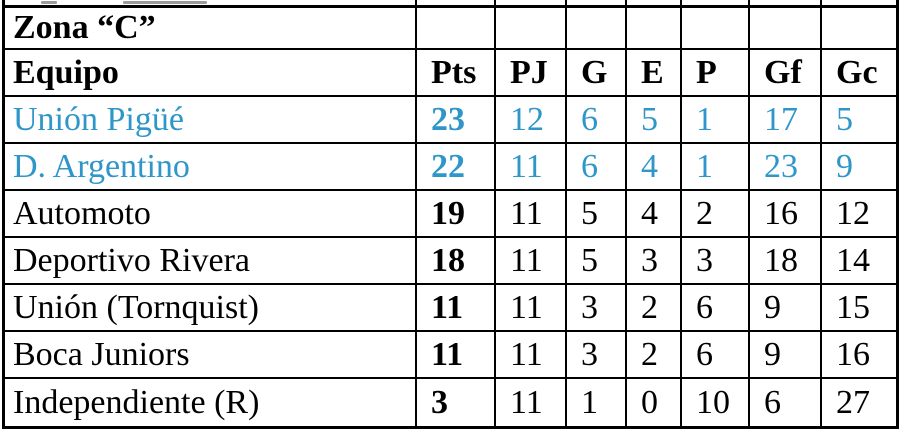 This screenshot has width=900, height=439. What do you see at coordinates (786, 214) in the screenshot?
I see `stat-cell-gf: 16` at bounding box center [786, 214].